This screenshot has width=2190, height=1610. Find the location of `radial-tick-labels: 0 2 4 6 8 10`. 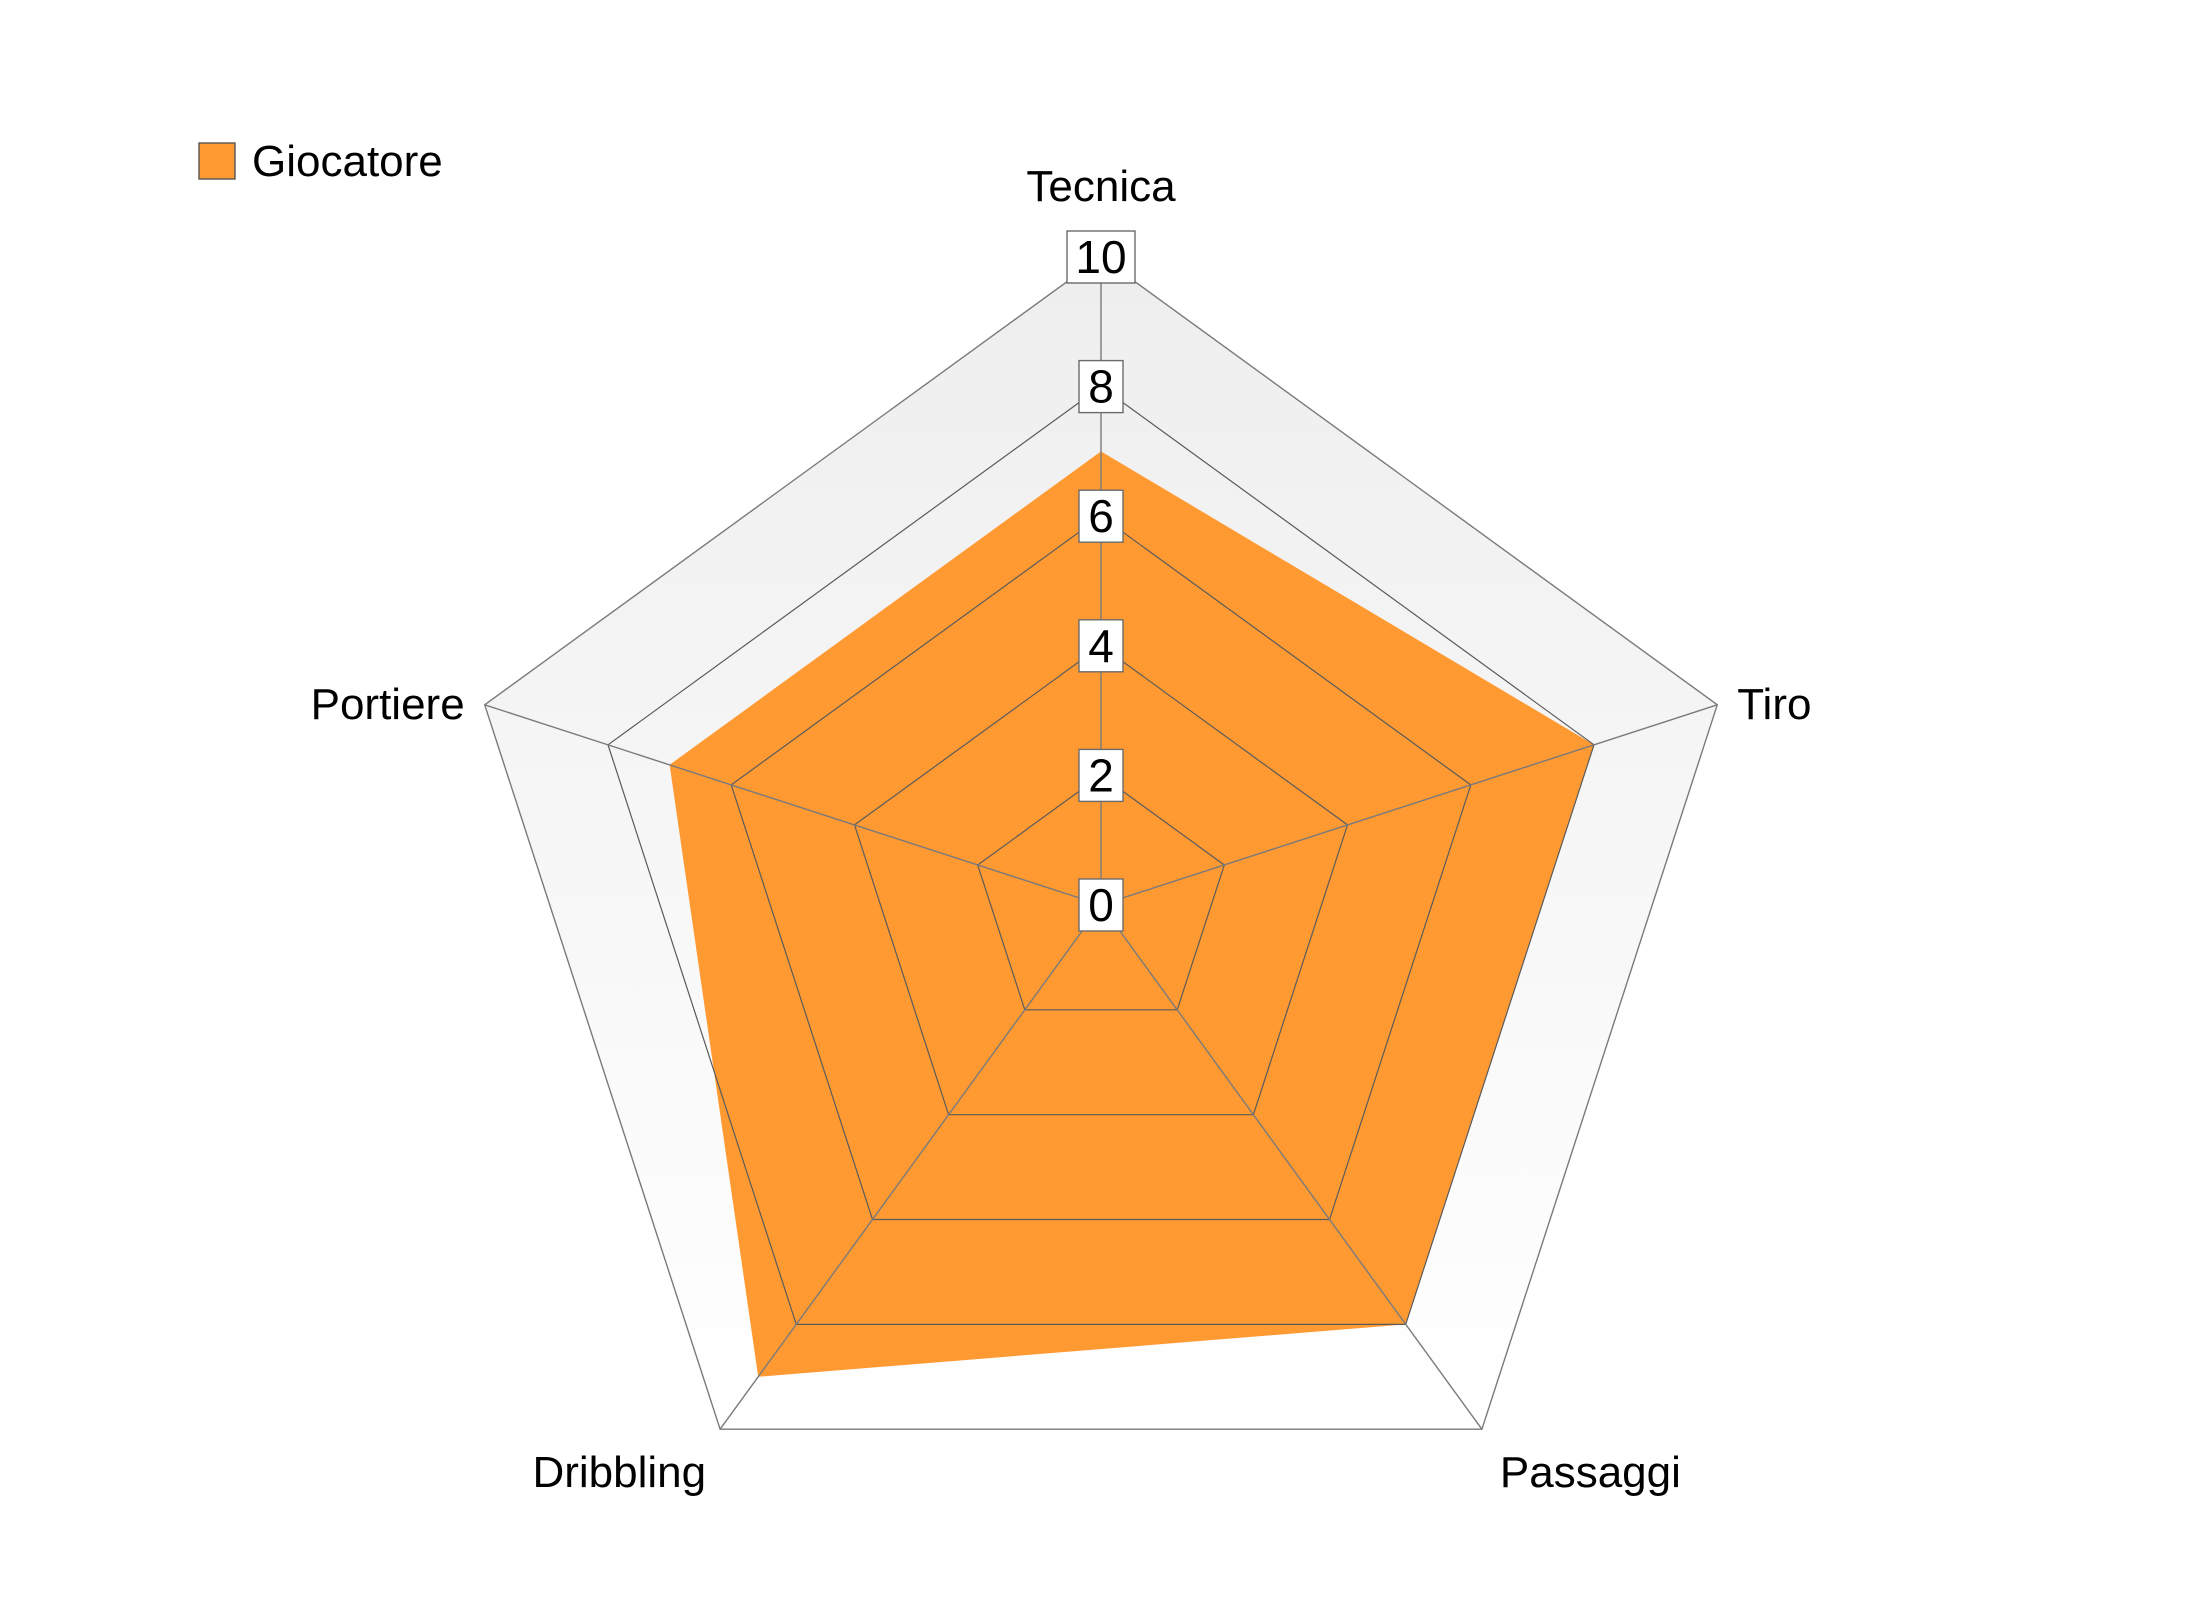

radial-tick-labels: 0 2 4 6 8 10 is located at coordinates (1101, 581).